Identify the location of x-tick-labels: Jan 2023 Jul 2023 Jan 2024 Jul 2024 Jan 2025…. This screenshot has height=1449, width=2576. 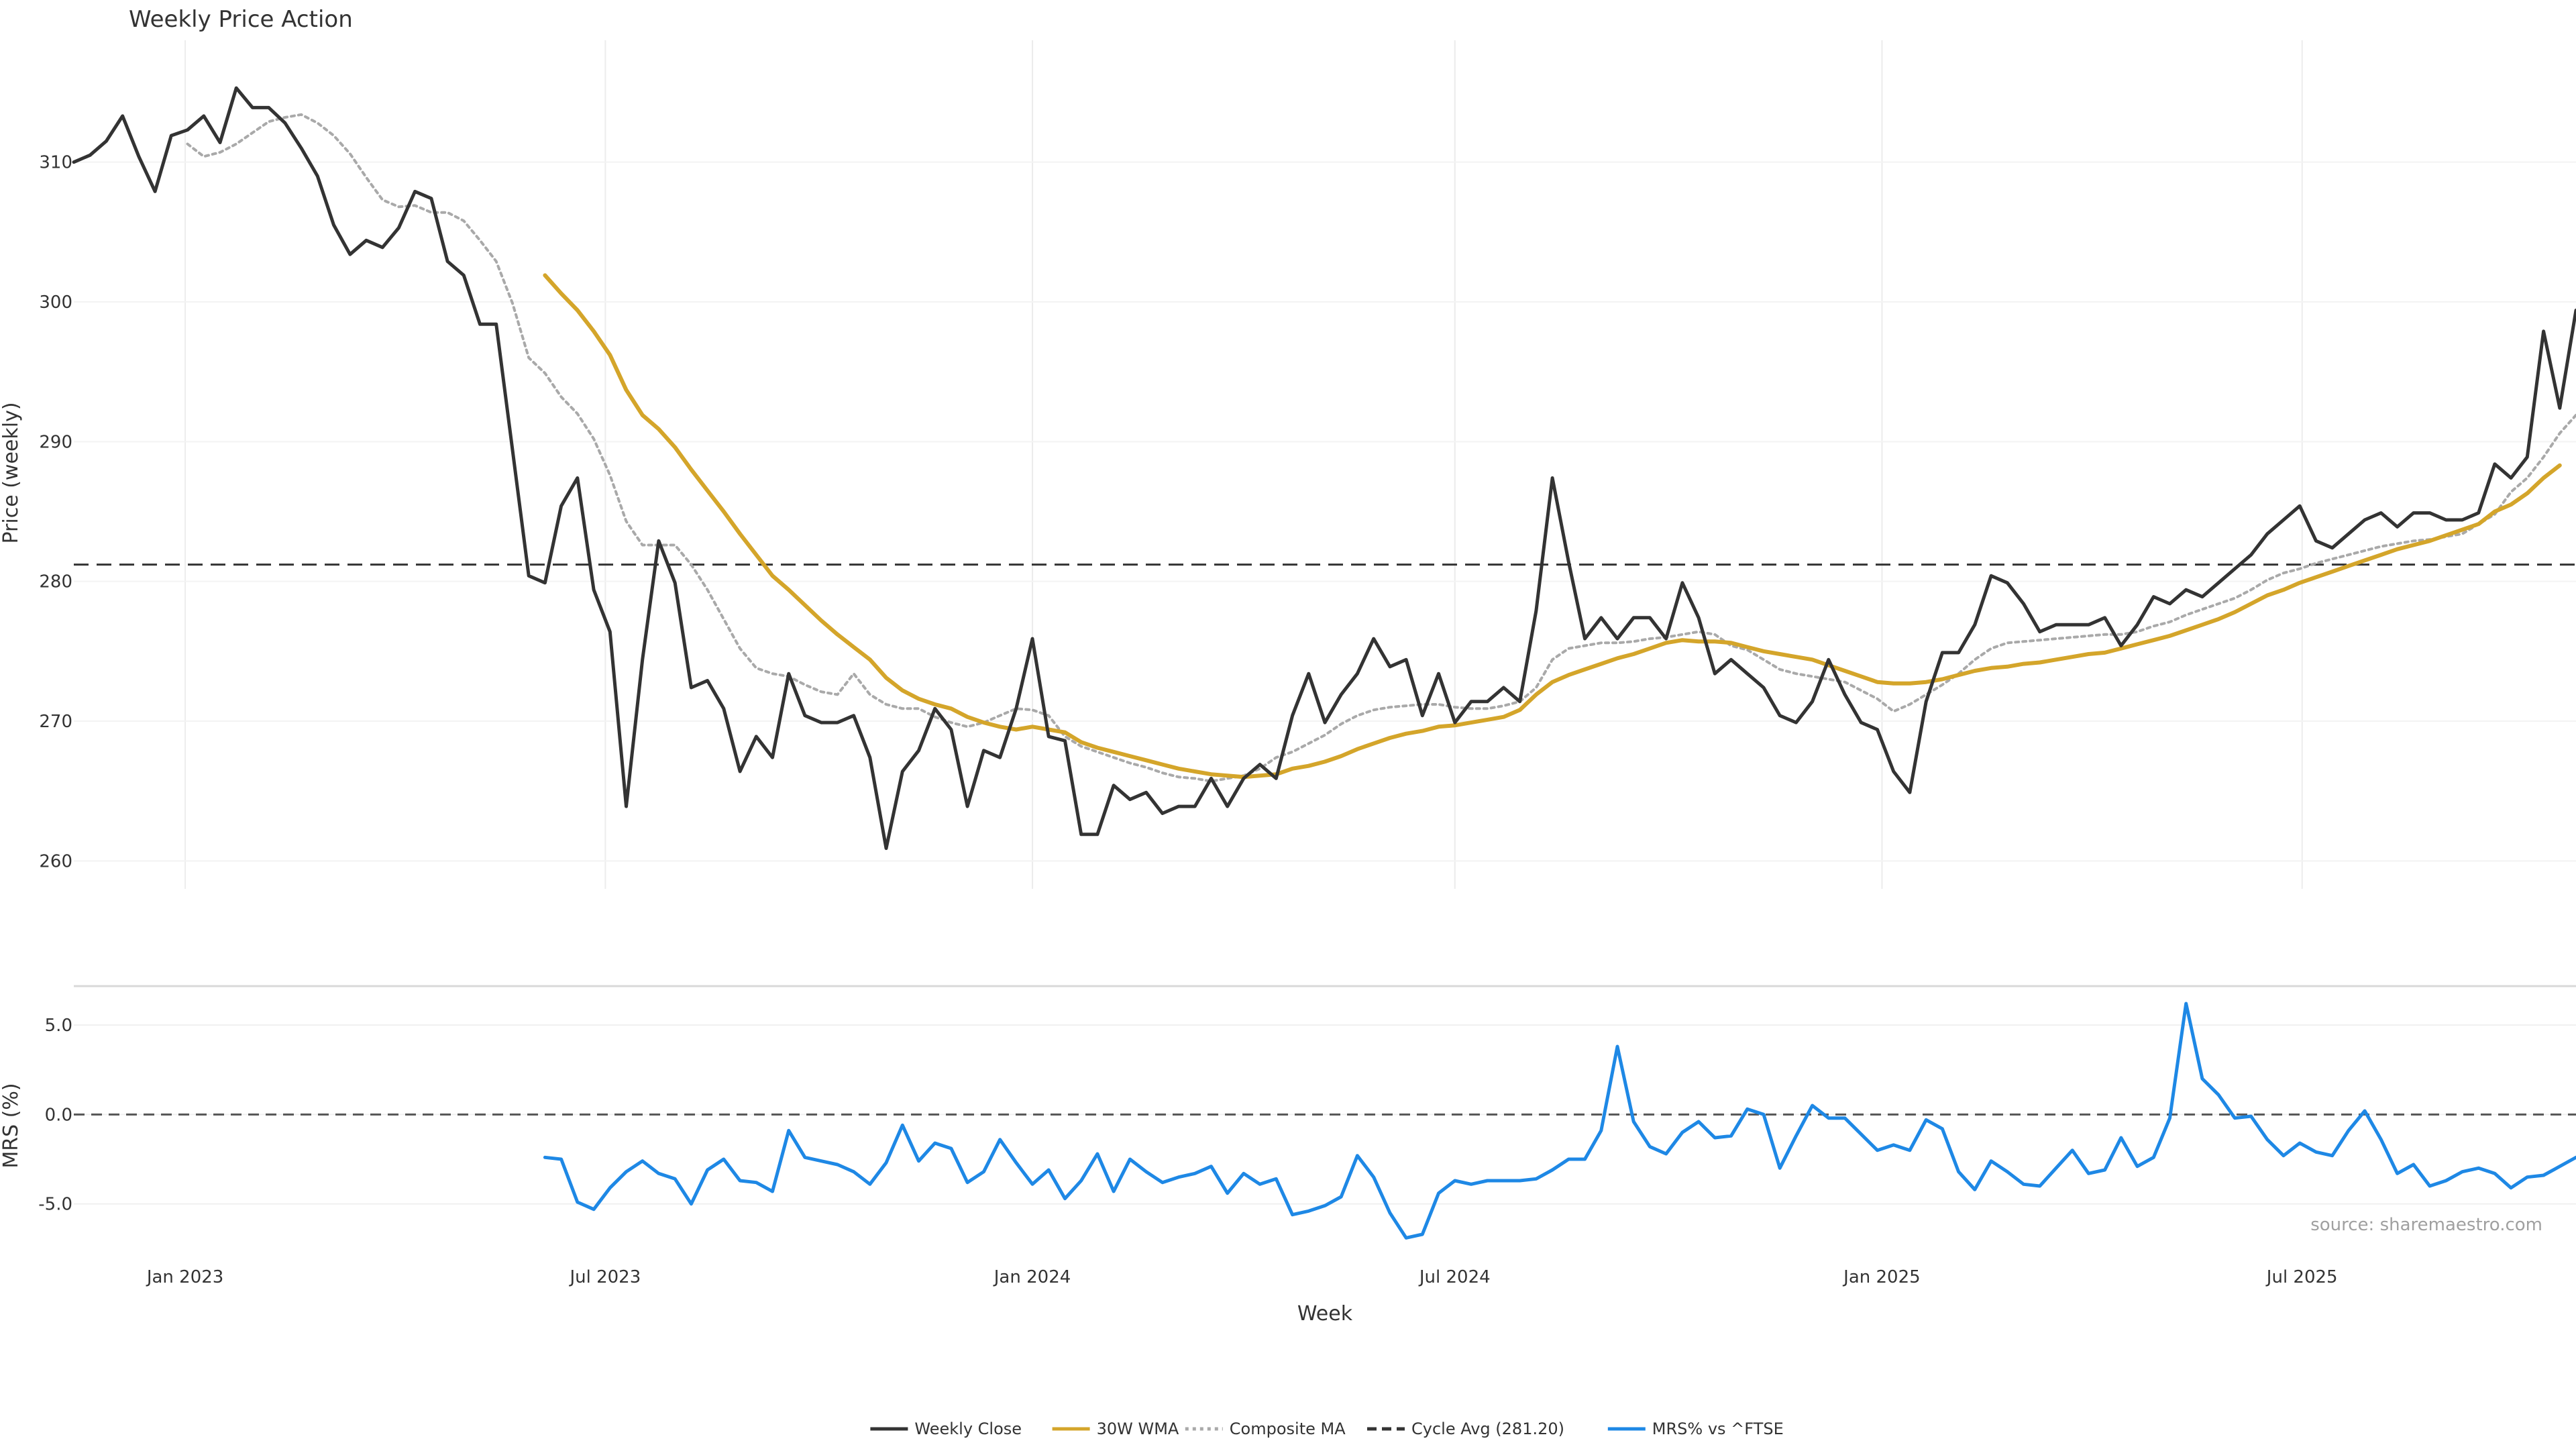
(1242, 1277).